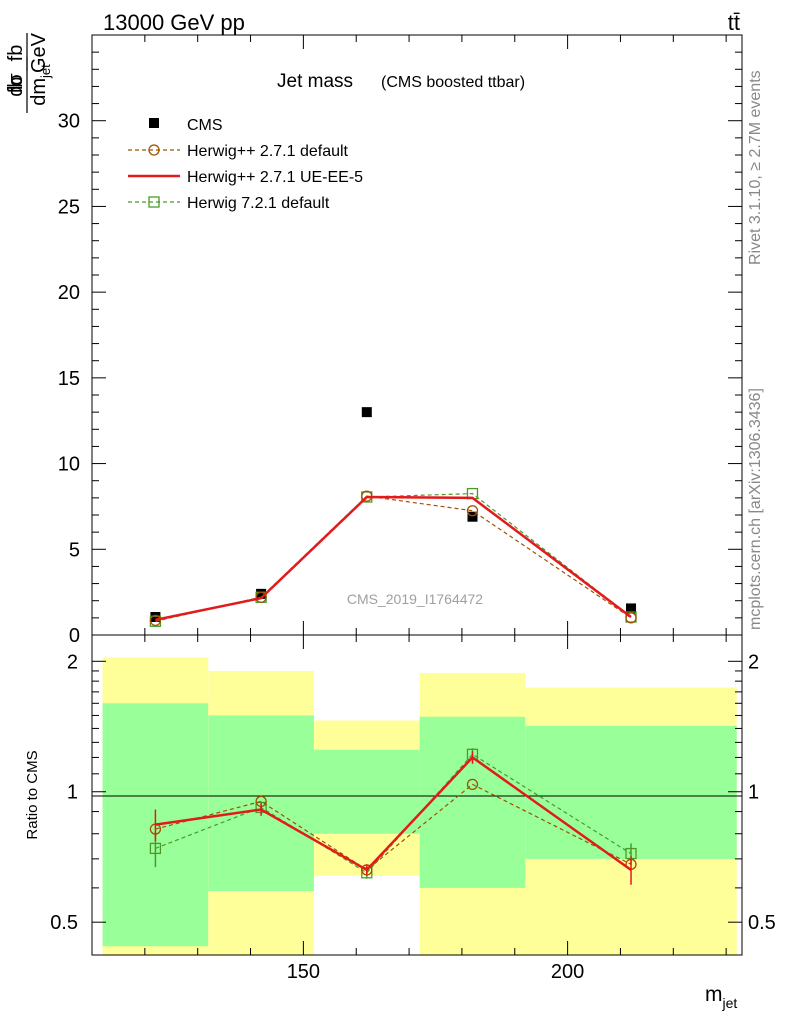 Image resolution: width=786 pixels, height=1024 pixels. Describe the element at coordinates (303, 972) in the screenshot. I see `x-tick-label-150: 150` at that location.